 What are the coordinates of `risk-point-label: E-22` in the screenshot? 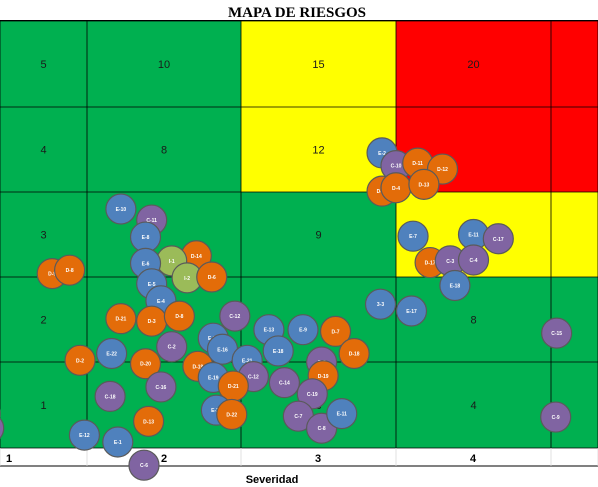 It's located at (111, 355).